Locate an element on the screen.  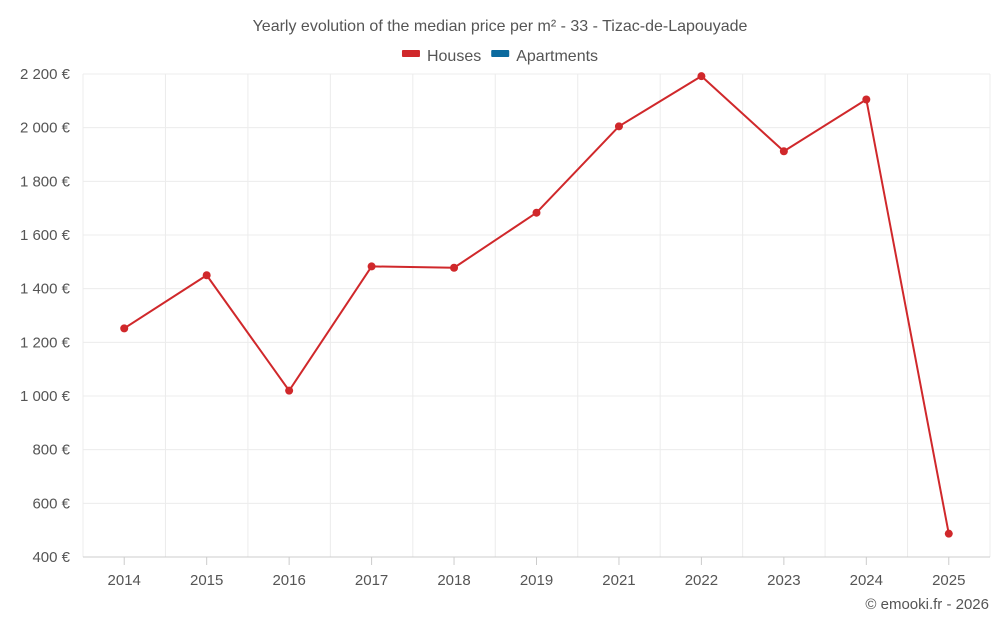
legend-item-apartments: Apartments is located at coordinates (544, 56).